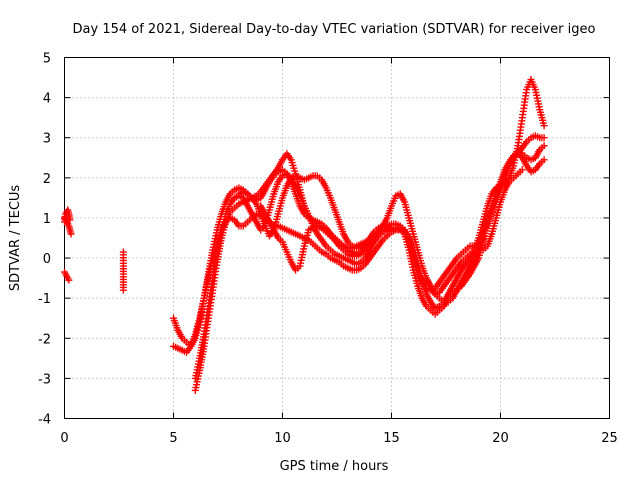  I want to click on y-tick-label: 2, so click(47, 179).